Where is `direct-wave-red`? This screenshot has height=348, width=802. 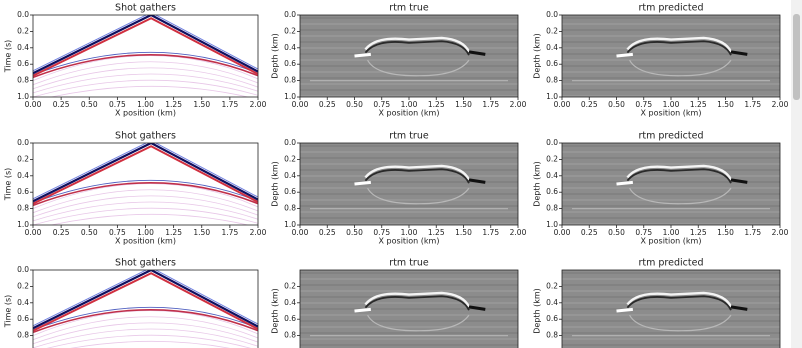
direct-wave-red is located at coordinates (145, 175).